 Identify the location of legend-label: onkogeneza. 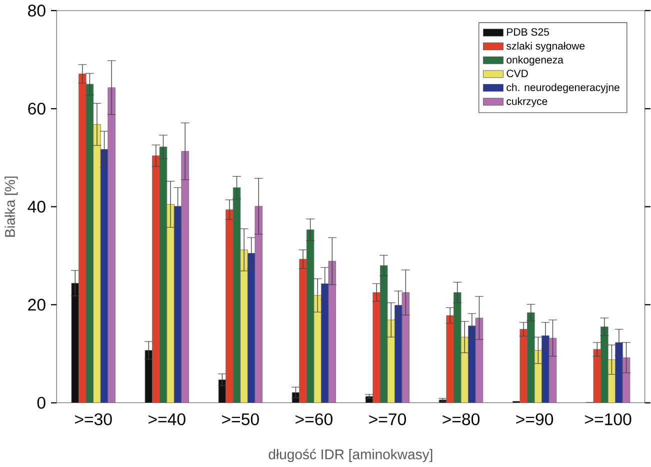
(535, 61).